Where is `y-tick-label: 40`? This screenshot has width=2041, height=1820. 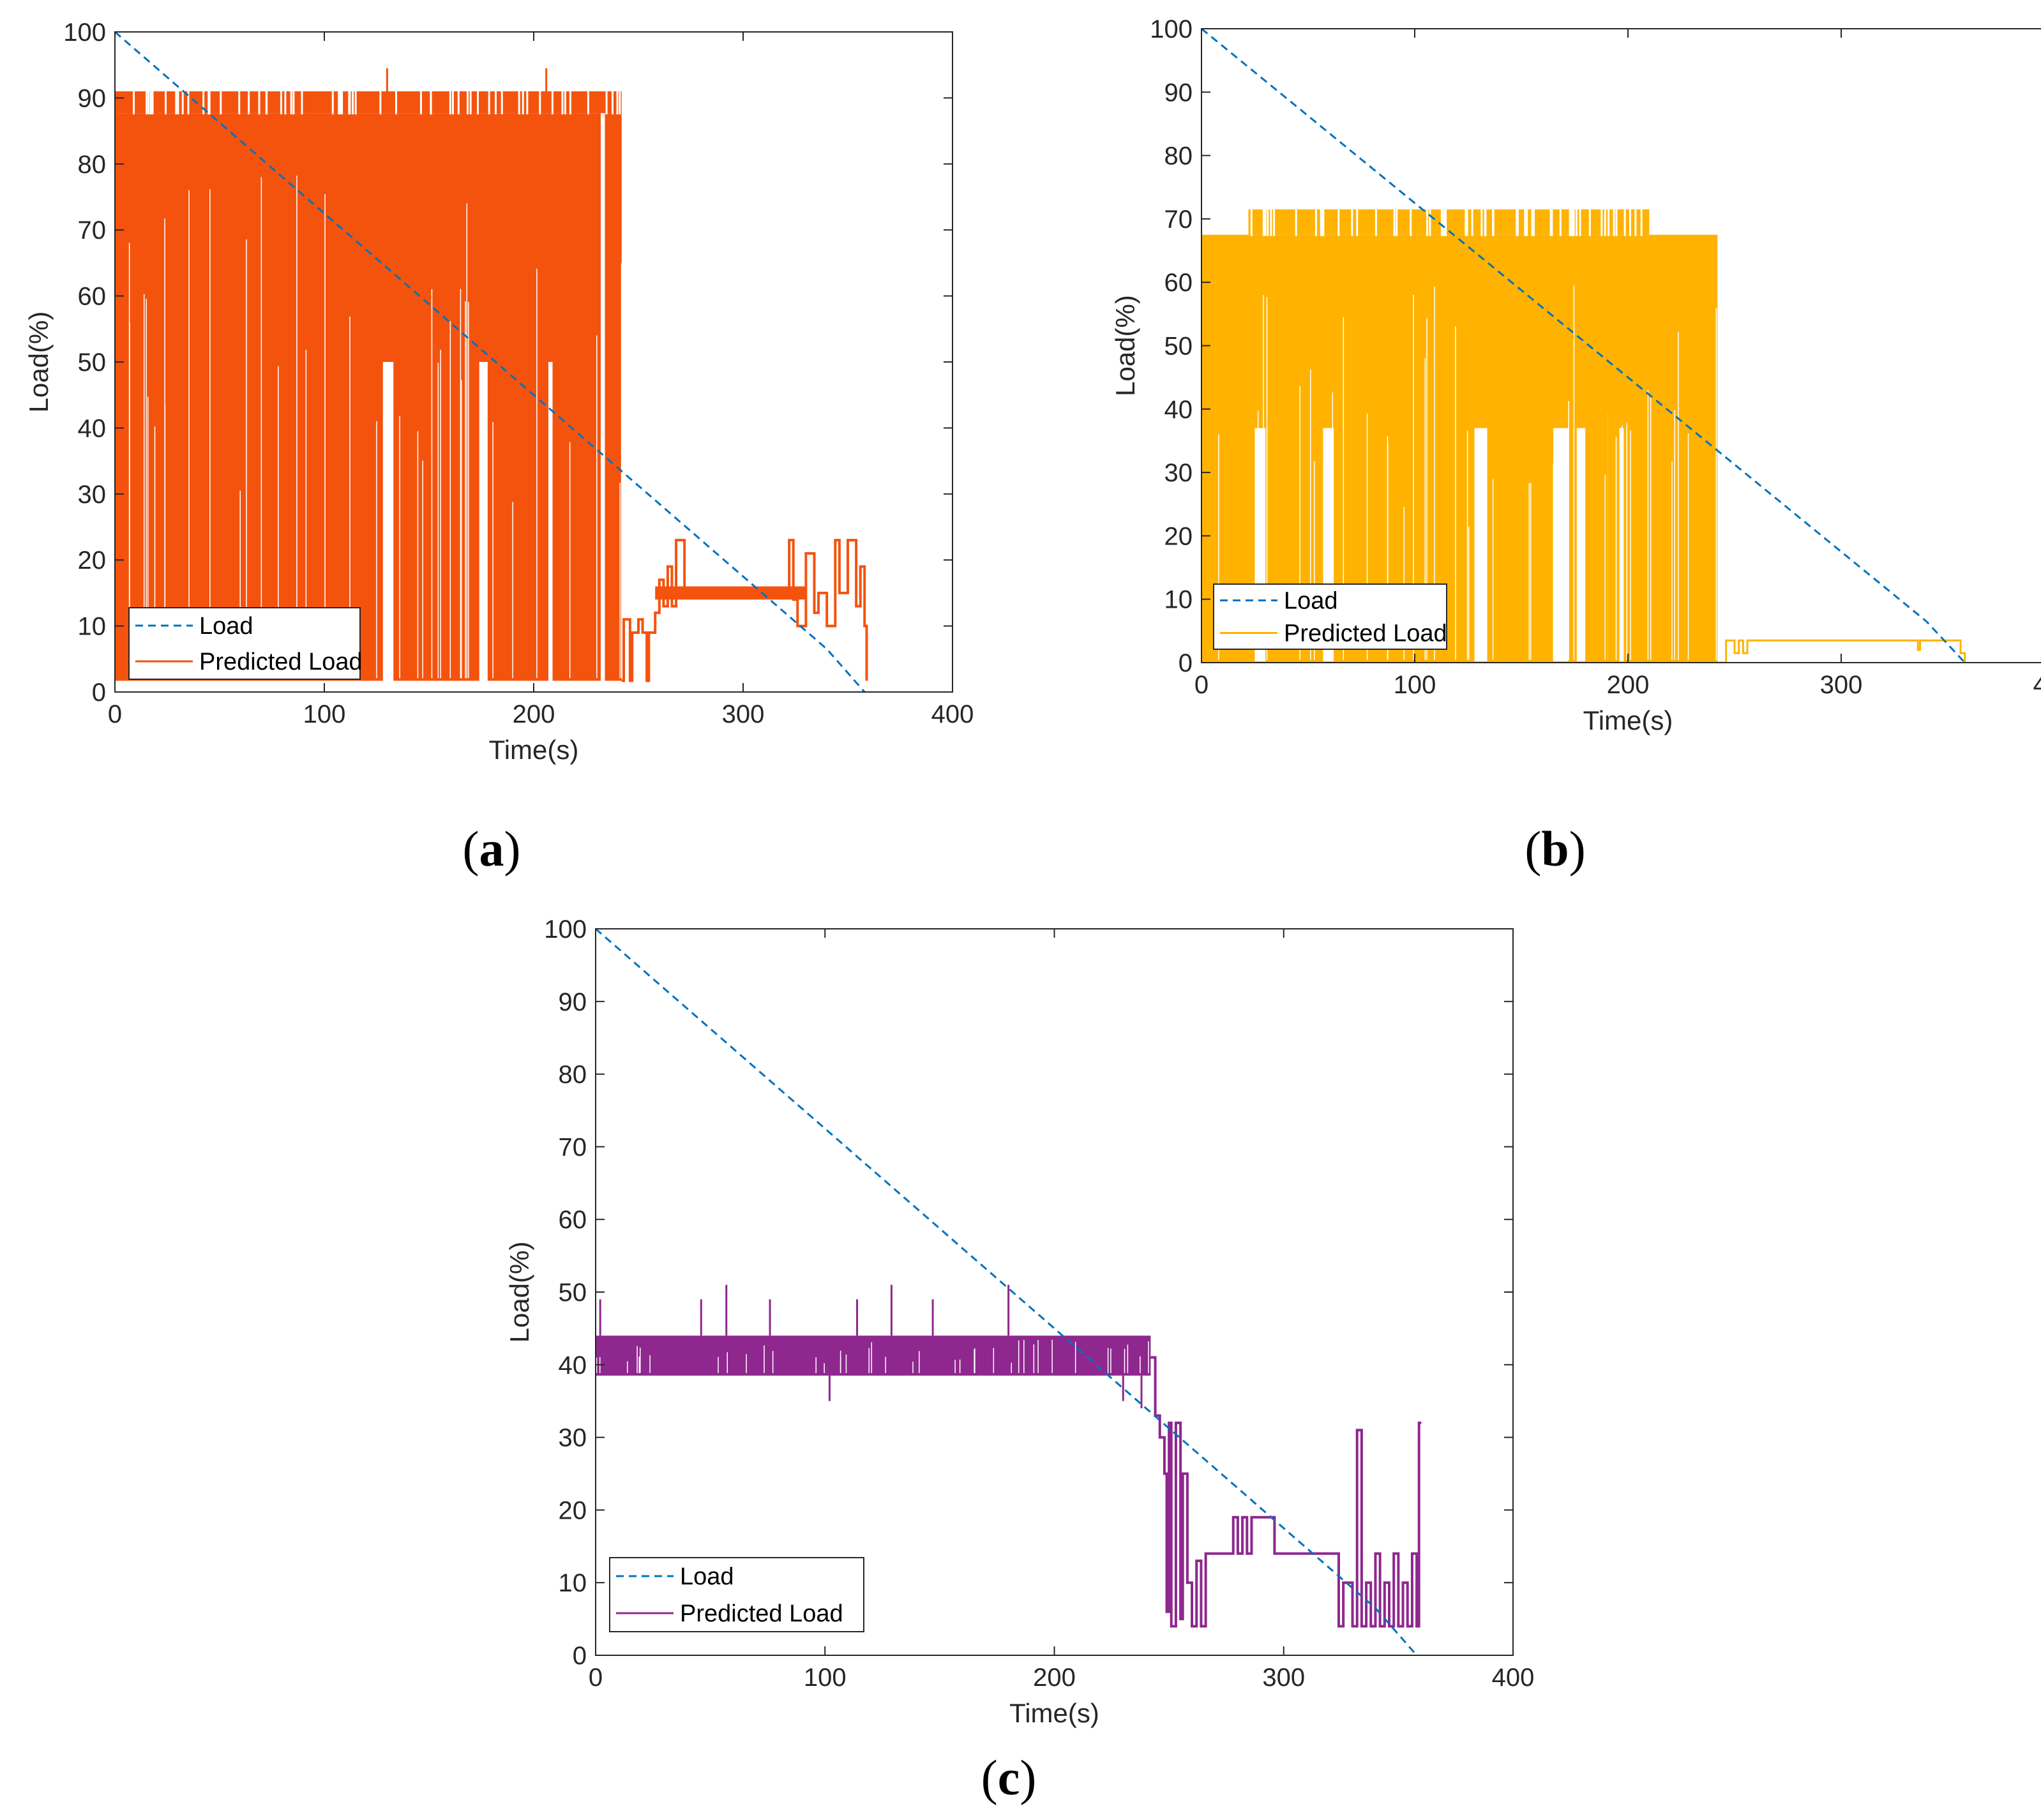
y-tick-label: 40 is located at coordinates (92, 428).